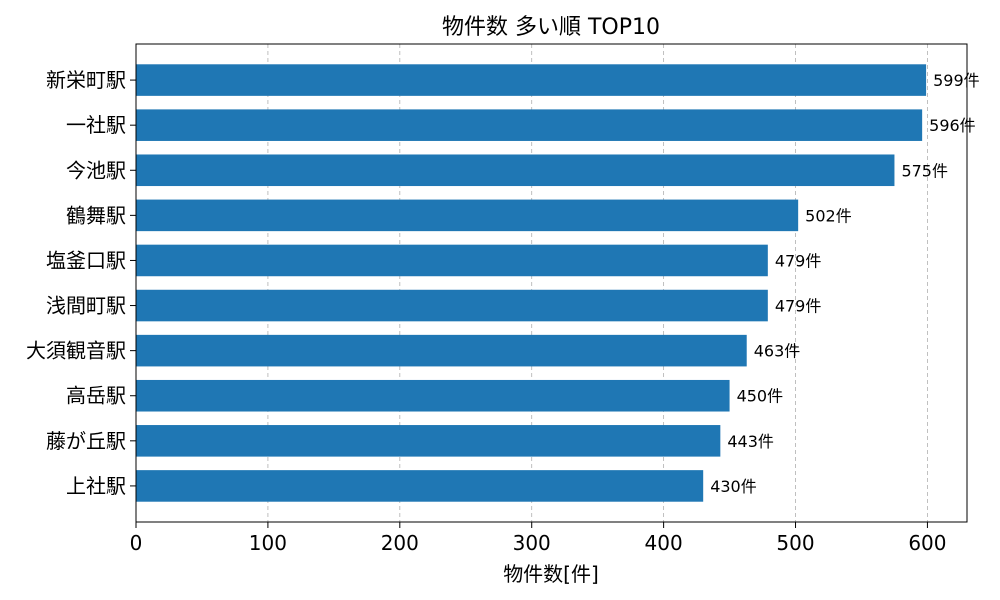 This screenshot has width=1000, height=600. What do you see at coordinates (777, 351) in the screenshot?
I see `data-label-6: 463件` at bounding box center [777, 351].